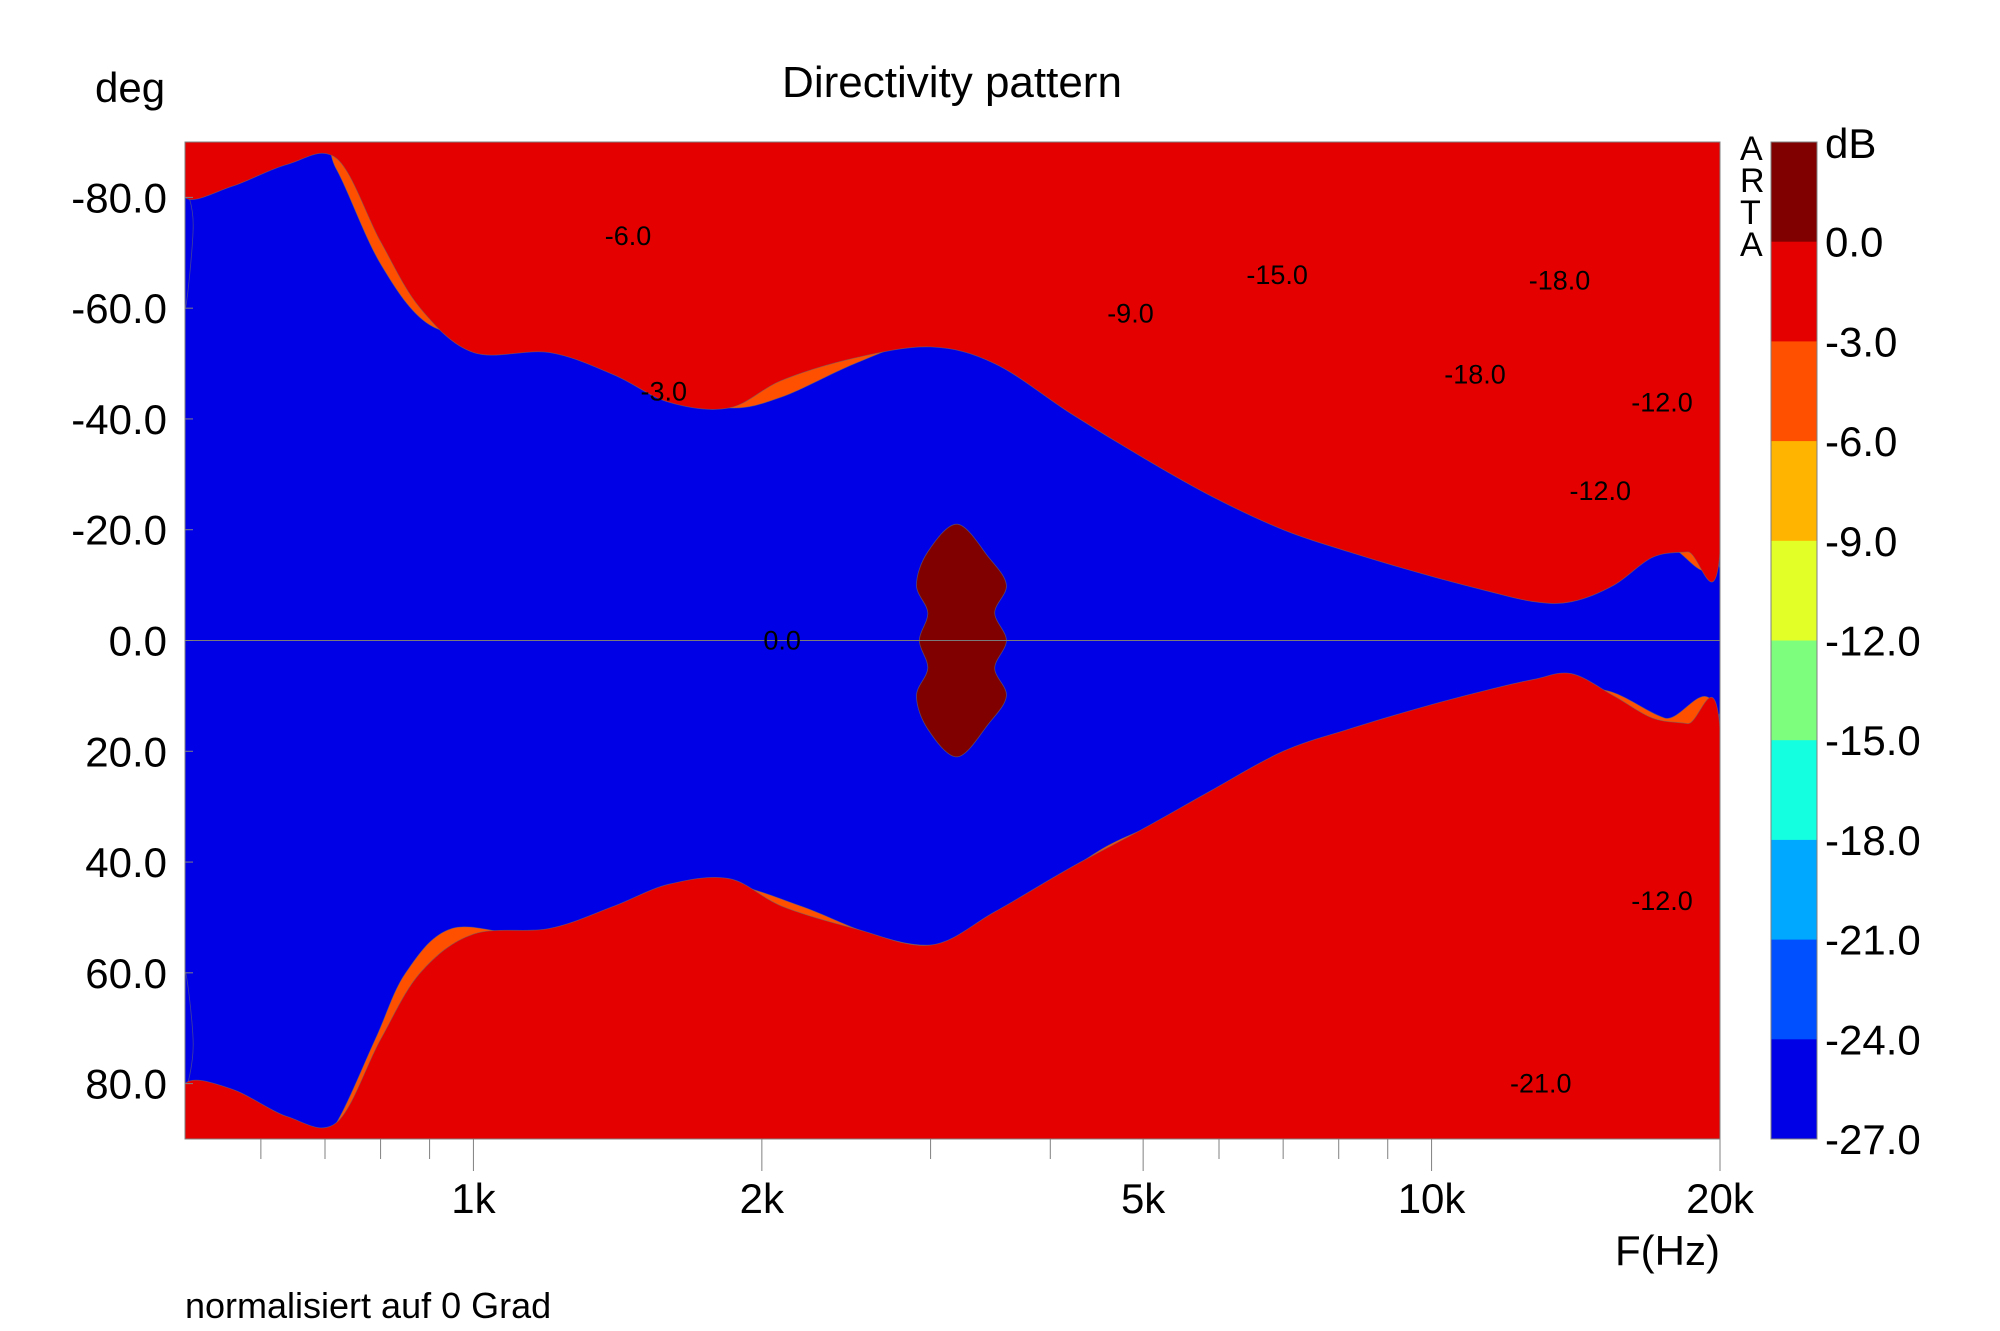  Describe the element at coordinates (473, 1198) in the screenshot. I see `x-tick-label: 1k` at that location.